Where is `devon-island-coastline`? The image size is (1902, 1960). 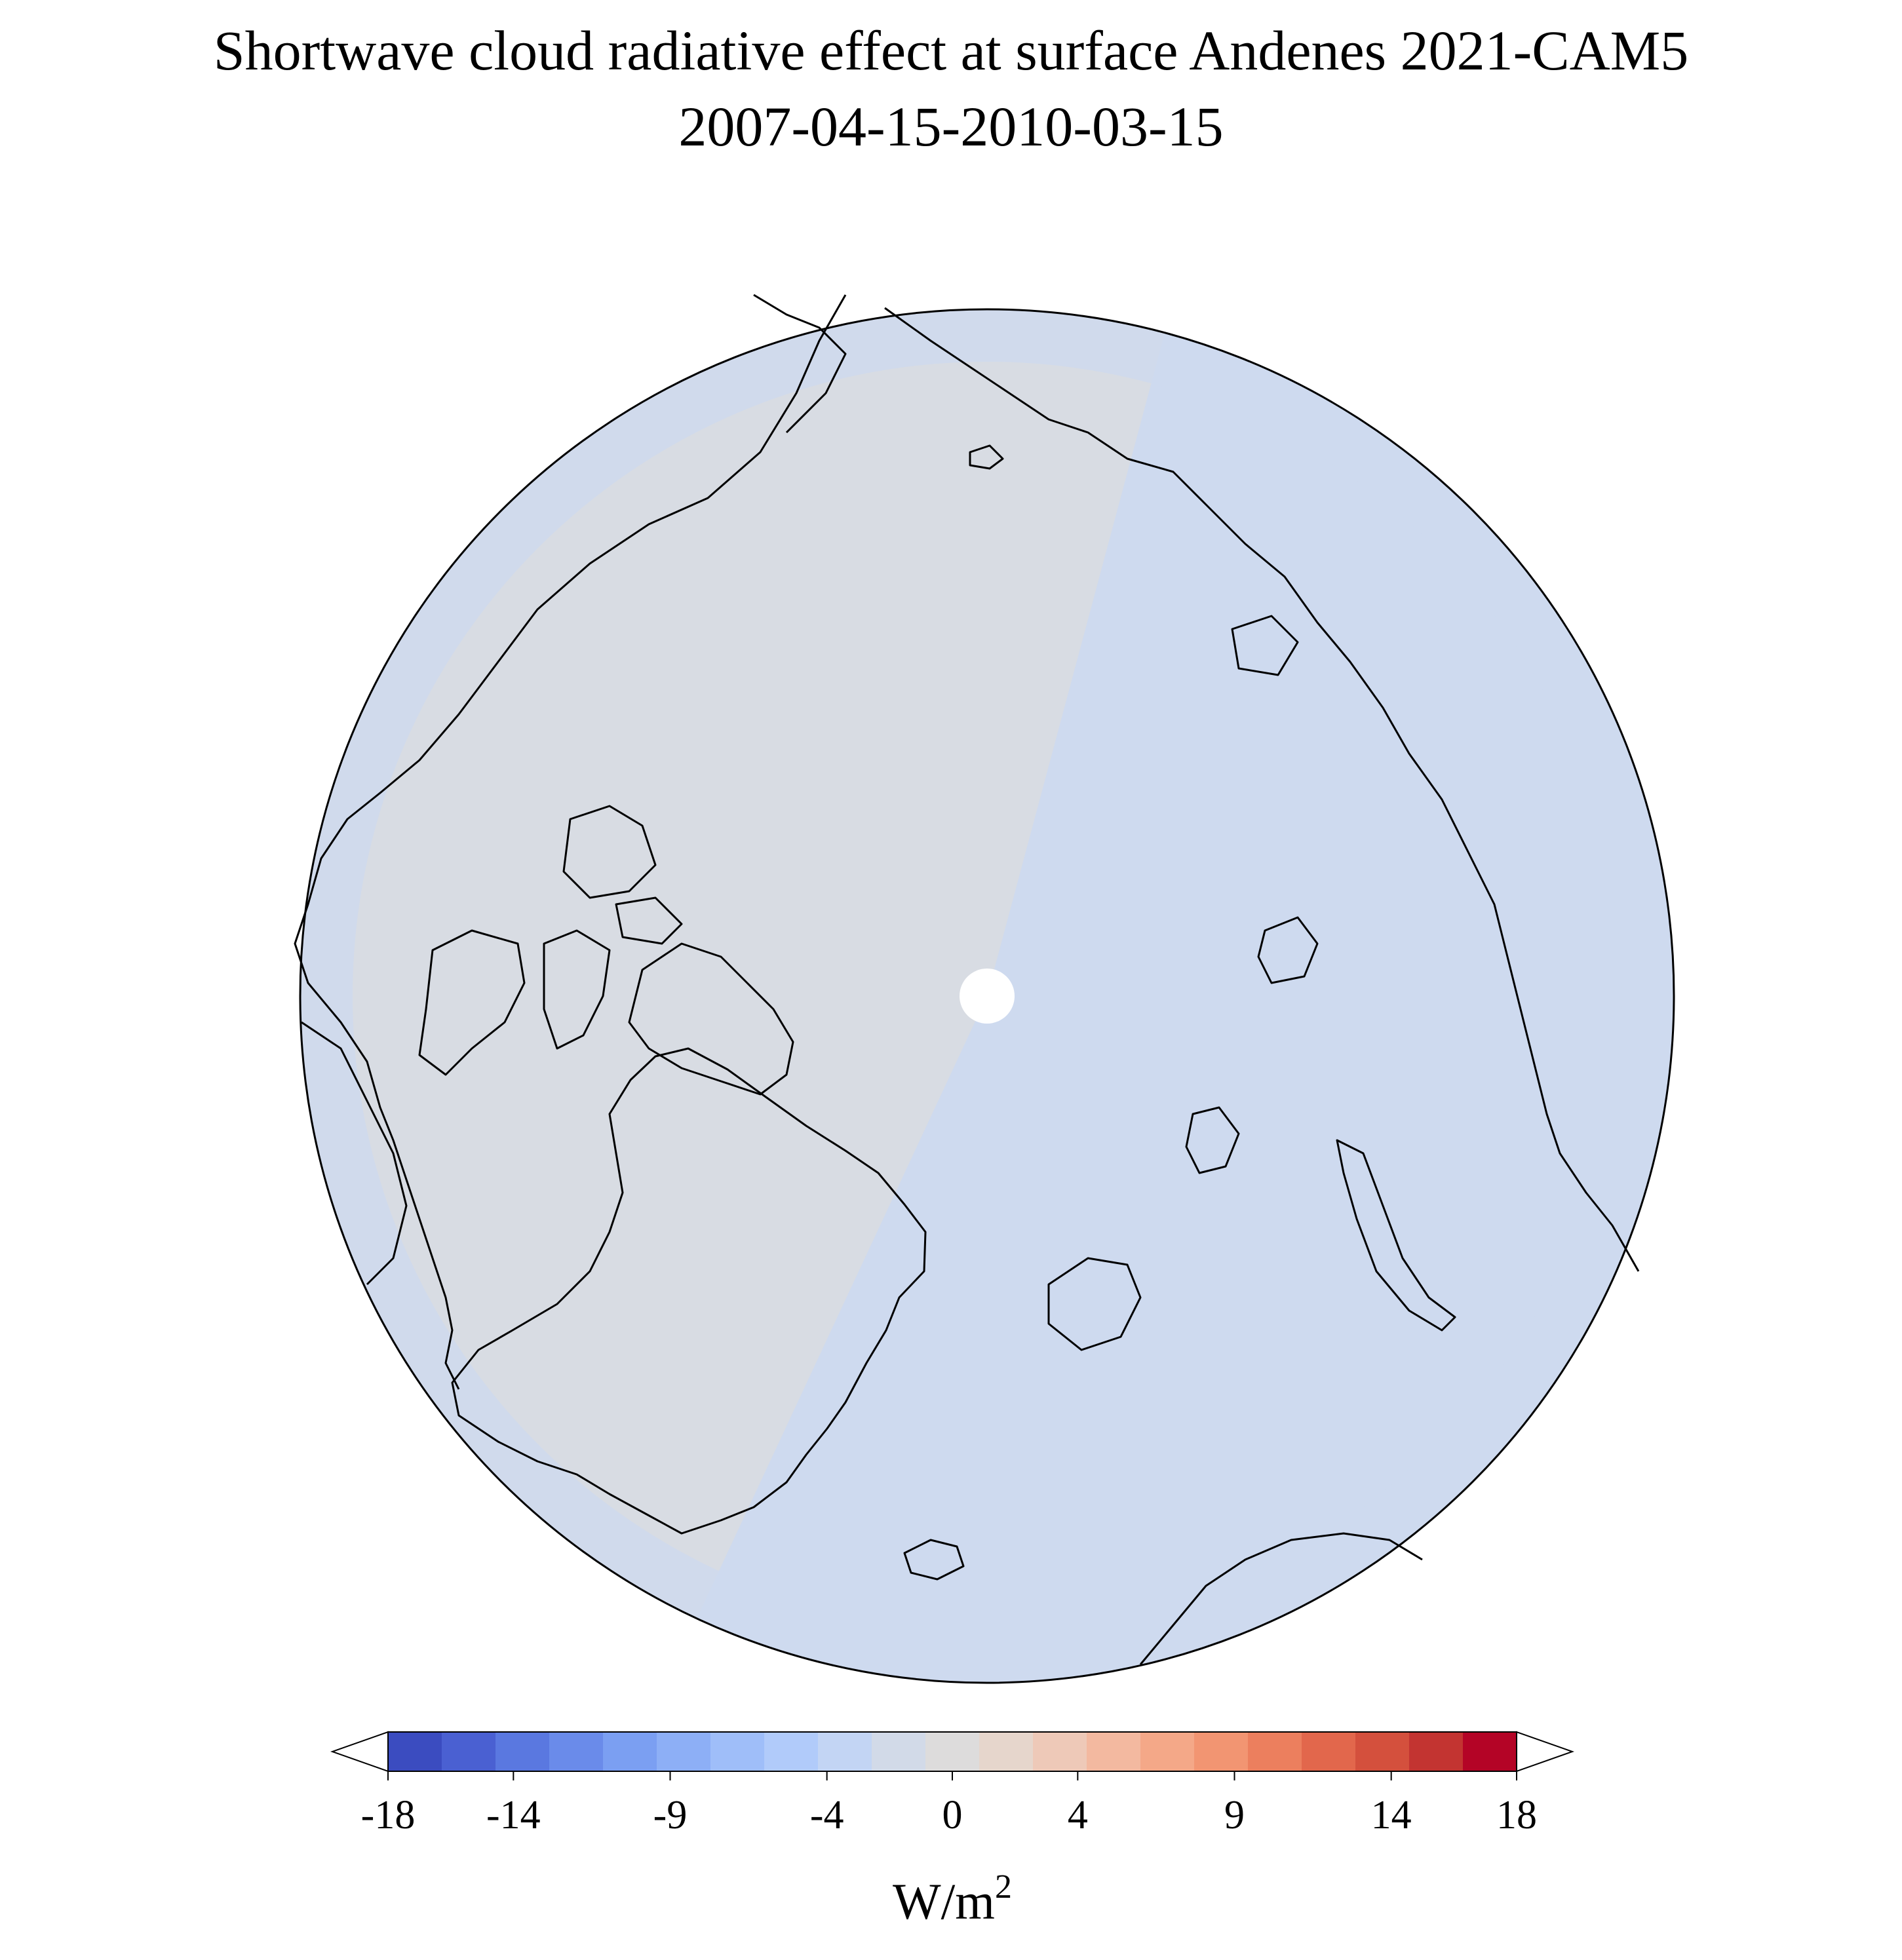 devon-island-coastline is located at coordinates (649, 920).